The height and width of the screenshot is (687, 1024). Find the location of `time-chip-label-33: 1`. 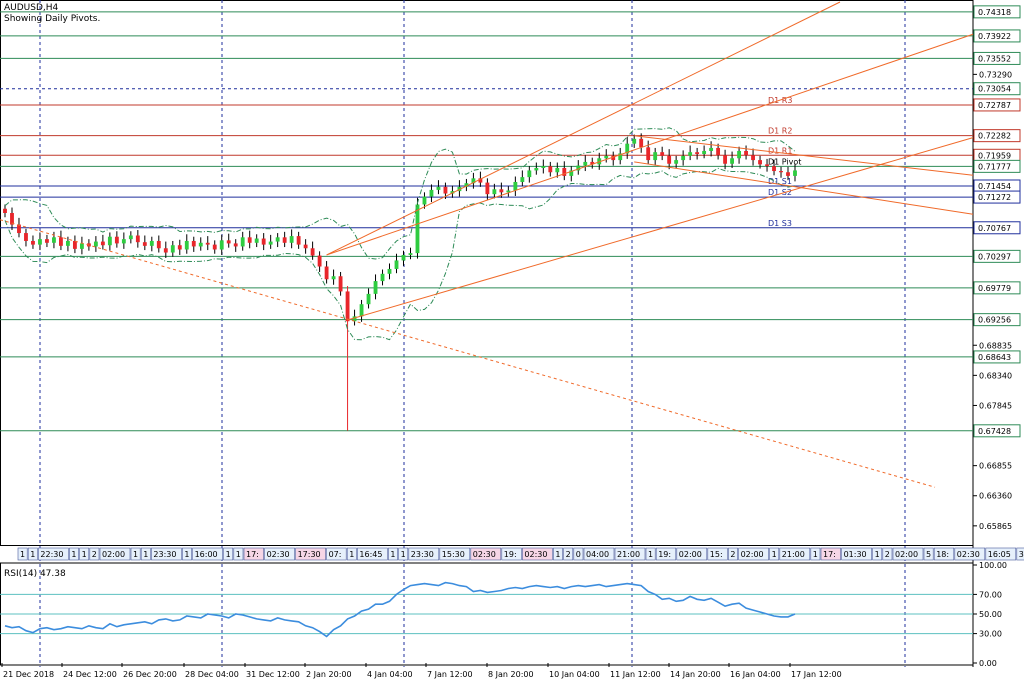

time-chip-label-33: 1 is located at coordinates (650, 554).